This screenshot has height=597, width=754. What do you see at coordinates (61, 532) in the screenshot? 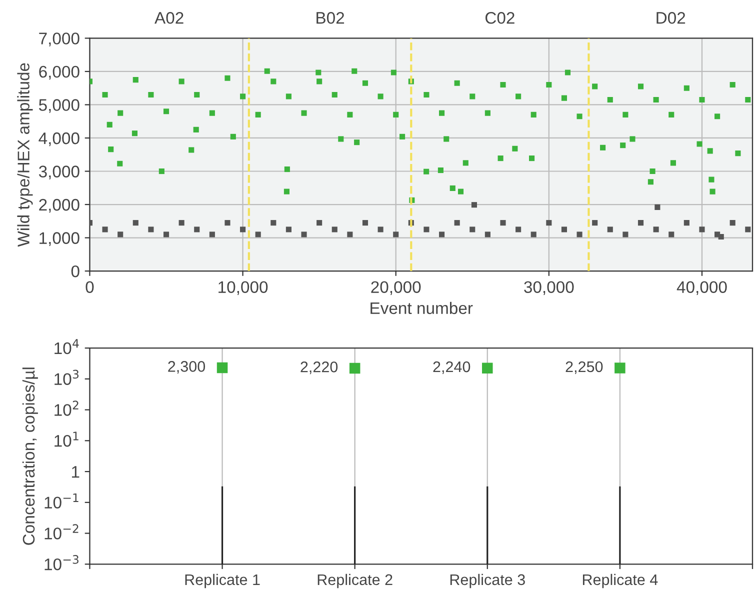
I see `y-tick-label: 10$^{−2}$` at bounding box center [61, 532].